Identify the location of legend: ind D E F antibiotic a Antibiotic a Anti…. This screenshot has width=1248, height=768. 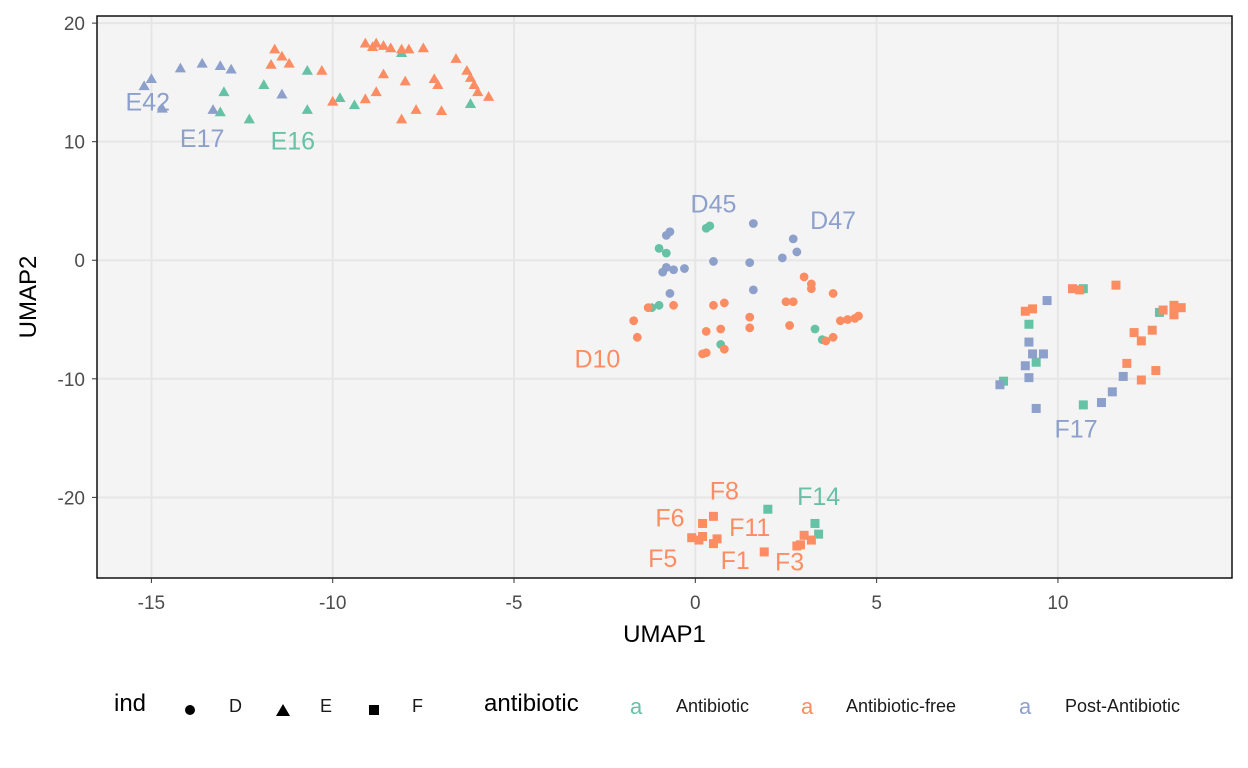
(624, 718).